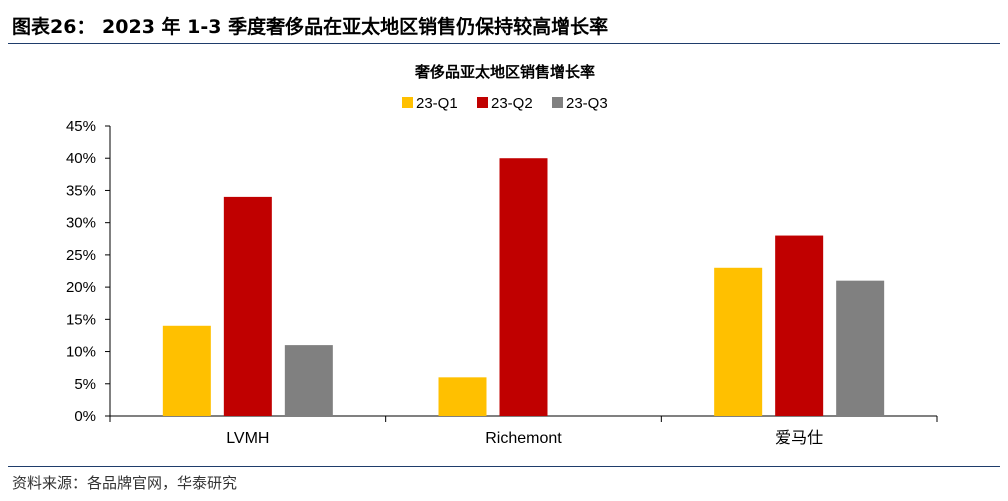  I want to click on category-labels: LVMH Richemont 爱马仕, so click(524, 438).